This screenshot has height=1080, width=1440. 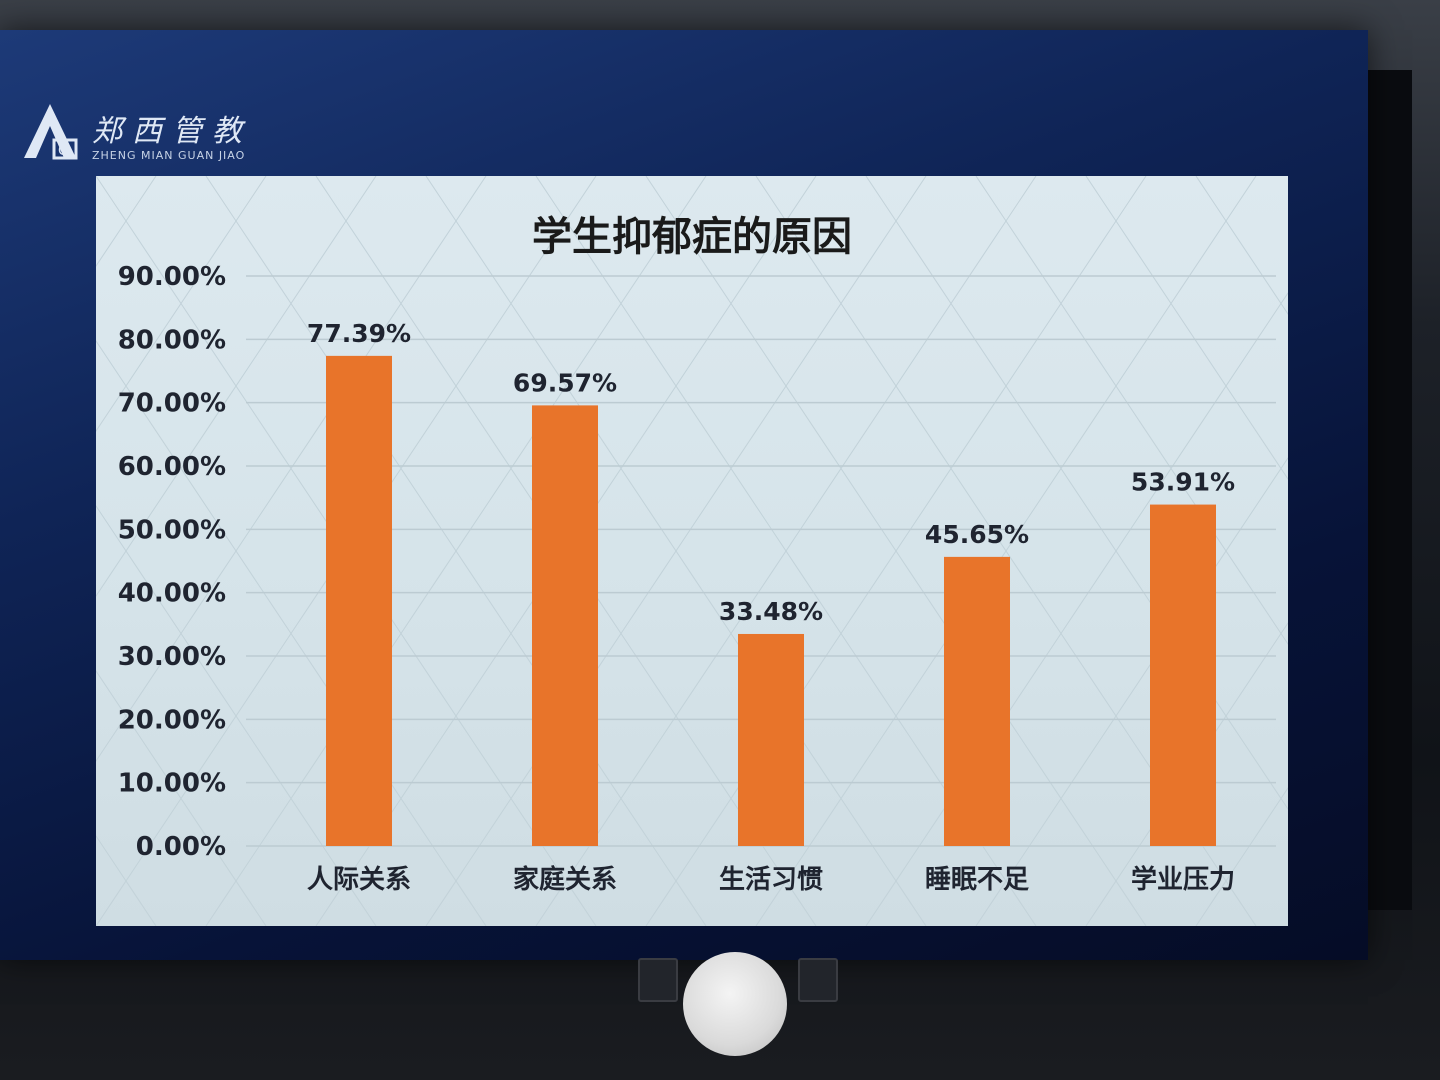 What do you see at coordinates (565, 879) in the screenshot?
I see `x-tick-label: 家庭关系` at bounding box center [565, 879].